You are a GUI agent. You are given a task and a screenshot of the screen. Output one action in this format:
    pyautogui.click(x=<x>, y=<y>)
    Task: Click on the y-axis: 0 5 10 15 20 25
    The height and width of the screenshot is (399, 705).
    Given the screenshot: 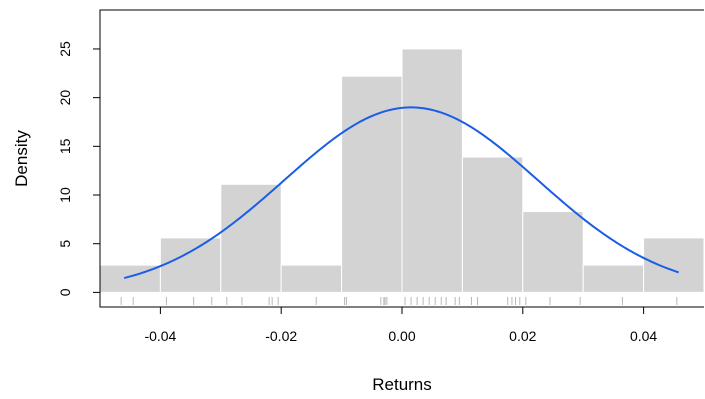 What is the action you would take?
    pyautogui.click(x=78, y=168)
    